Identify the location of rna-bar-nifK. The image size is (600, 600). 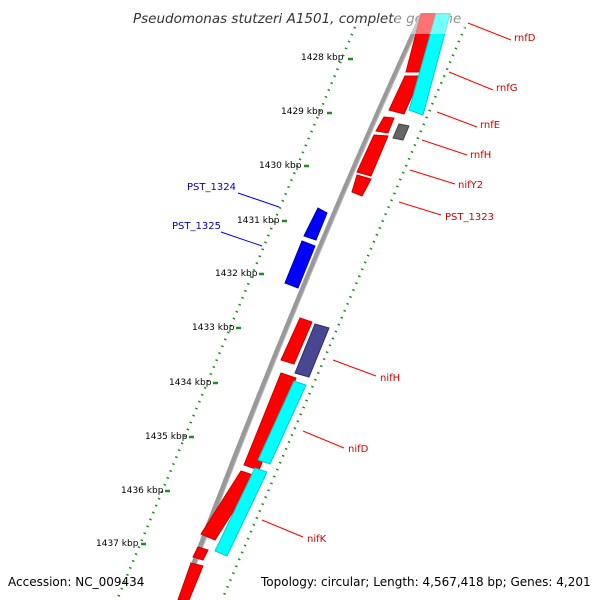
(241, 512).